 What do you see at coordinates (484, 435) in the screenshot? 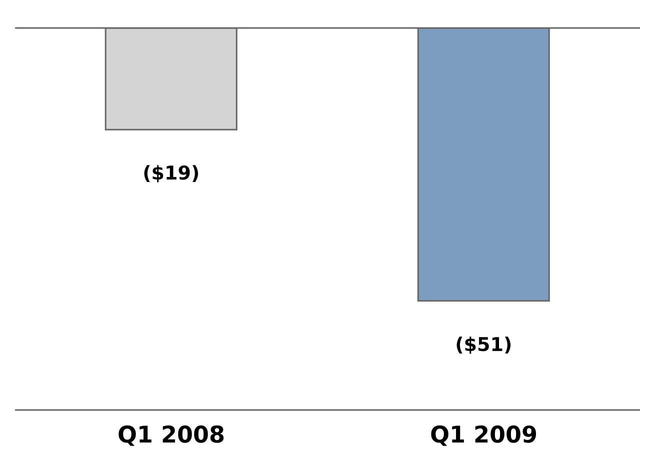
I see `x-tick-label: Q1 2009` at bounding box center [484, 435].